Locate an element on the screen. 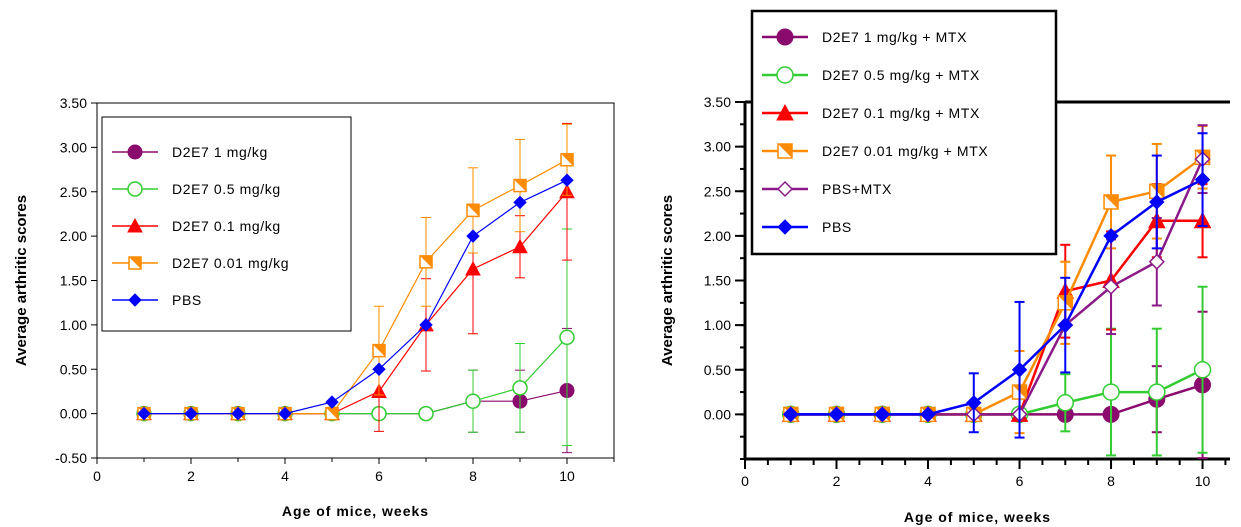 This screenshot has width=1241, height=527. y-axis-label: Average arthritic scores is located at coordinates (667, 280).